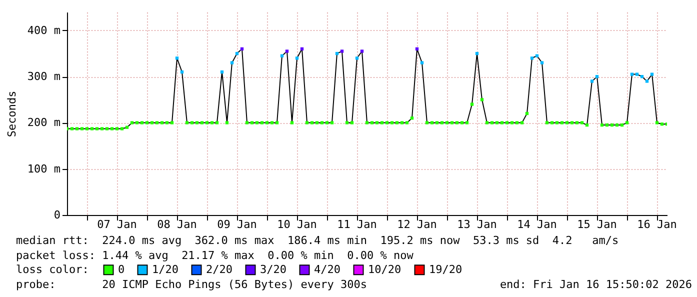 The image size is (697, 297). I want to click on y-tick-label: 300 m, so click(44, 77).